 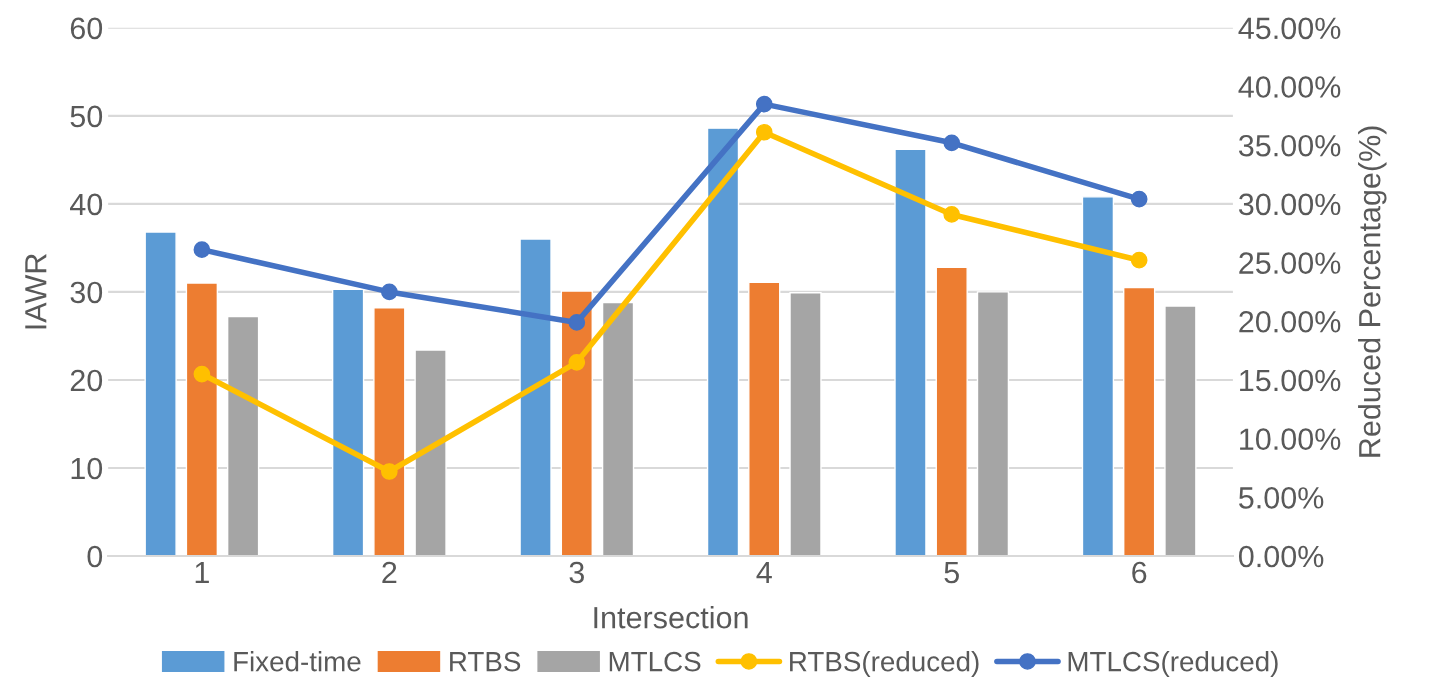 I want to click on legend-label: RTBS(reduced), so click(x=884, y=664).